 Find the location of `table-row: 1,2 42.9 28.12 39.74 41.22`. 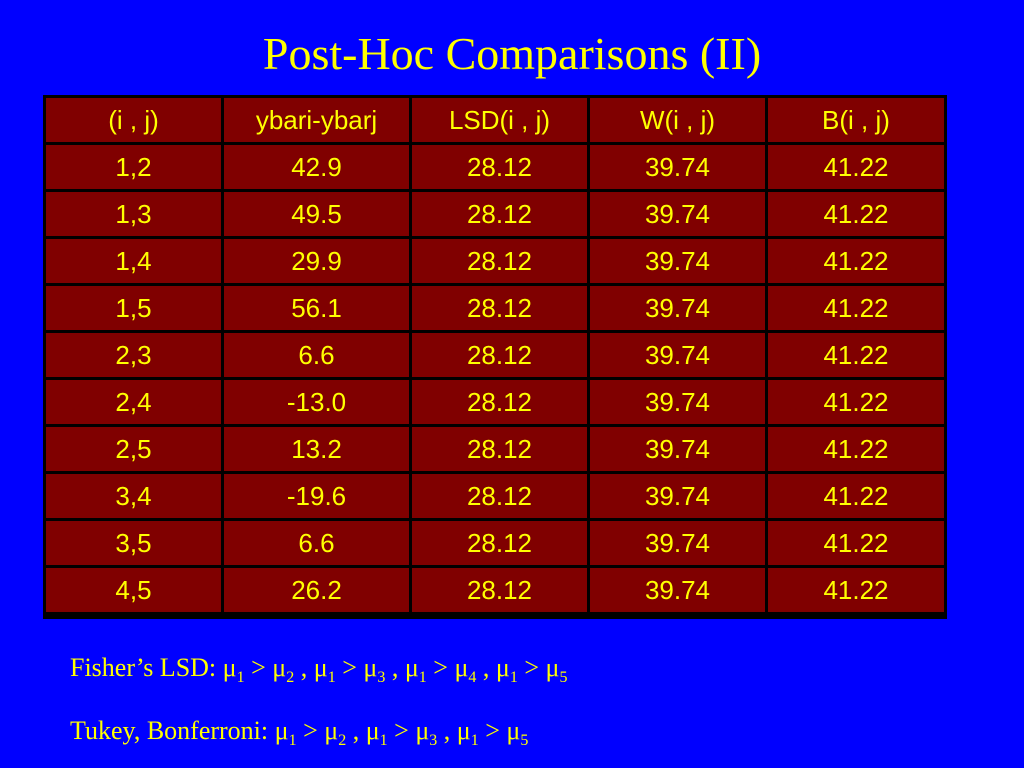

table-row: 1,2 42.9 28.12 39.74 41.22 is located at coordinates (495, 167).